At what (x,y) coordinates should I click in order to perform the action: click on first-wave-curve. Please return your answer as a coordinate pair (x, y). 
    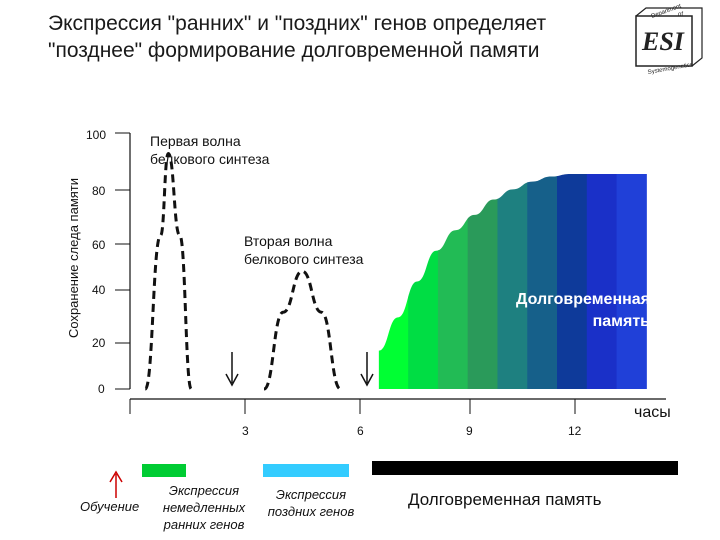
    Looking at the image, I should click on (168, 271).